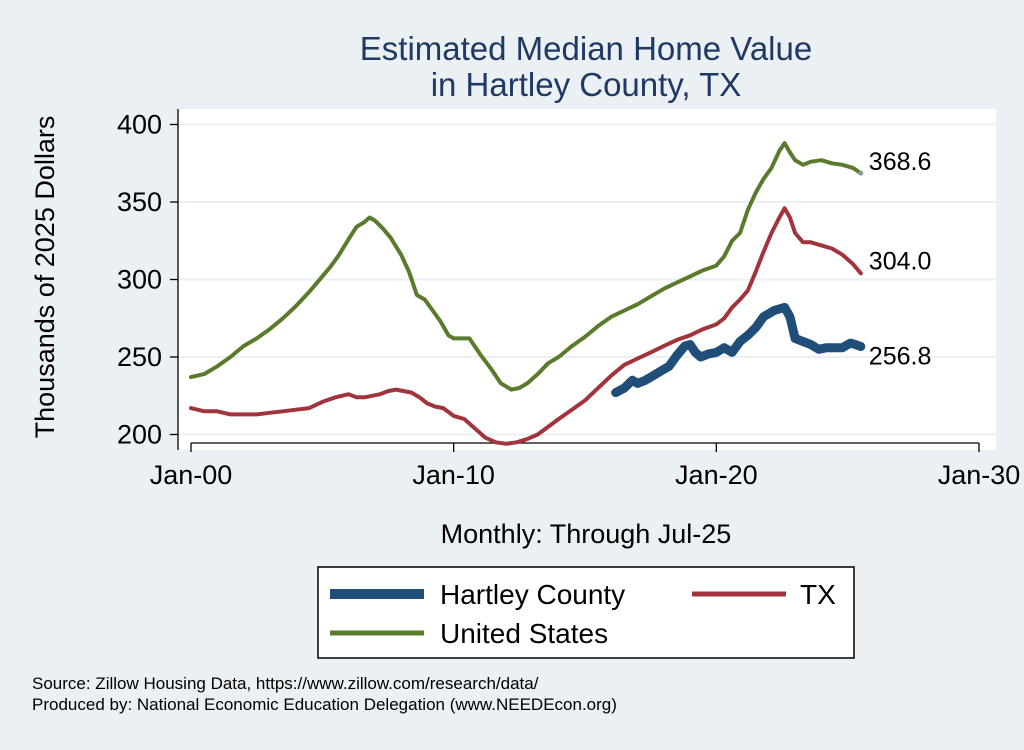  I want to click on x-axis: Jan-00 Jan-10 Jan-20 Jan-30, so click(585, 466).